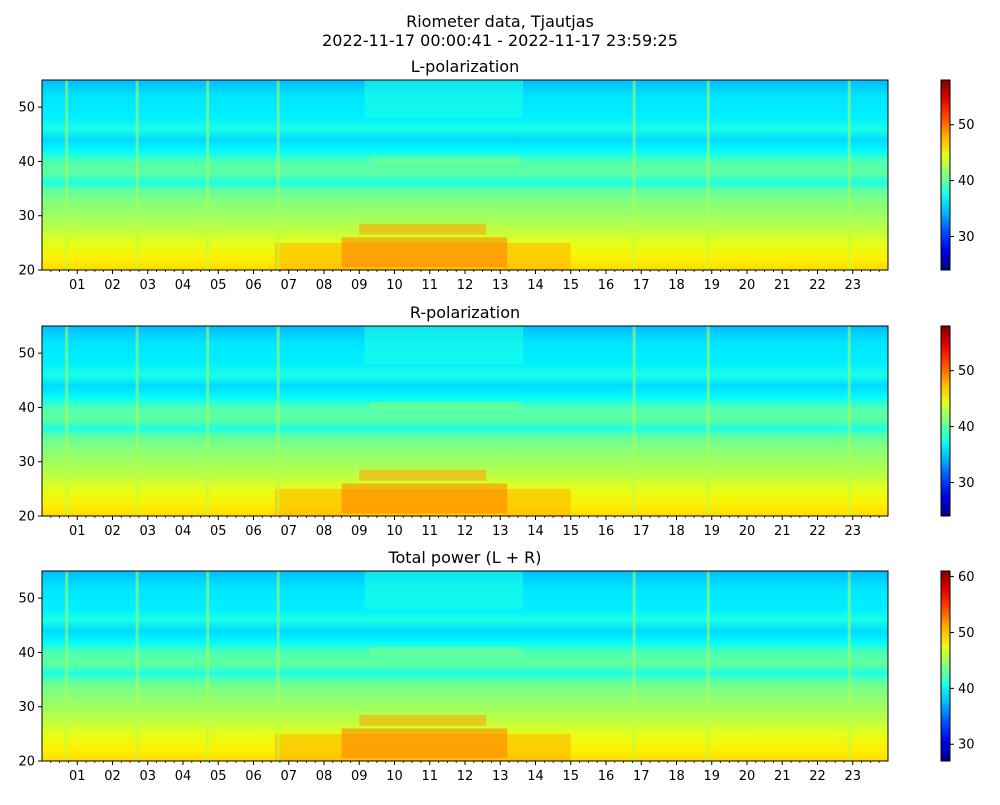  Describe the element at coordinates (465, 312) in the screenshot. I see `panel-title: R-polarization` at that location.